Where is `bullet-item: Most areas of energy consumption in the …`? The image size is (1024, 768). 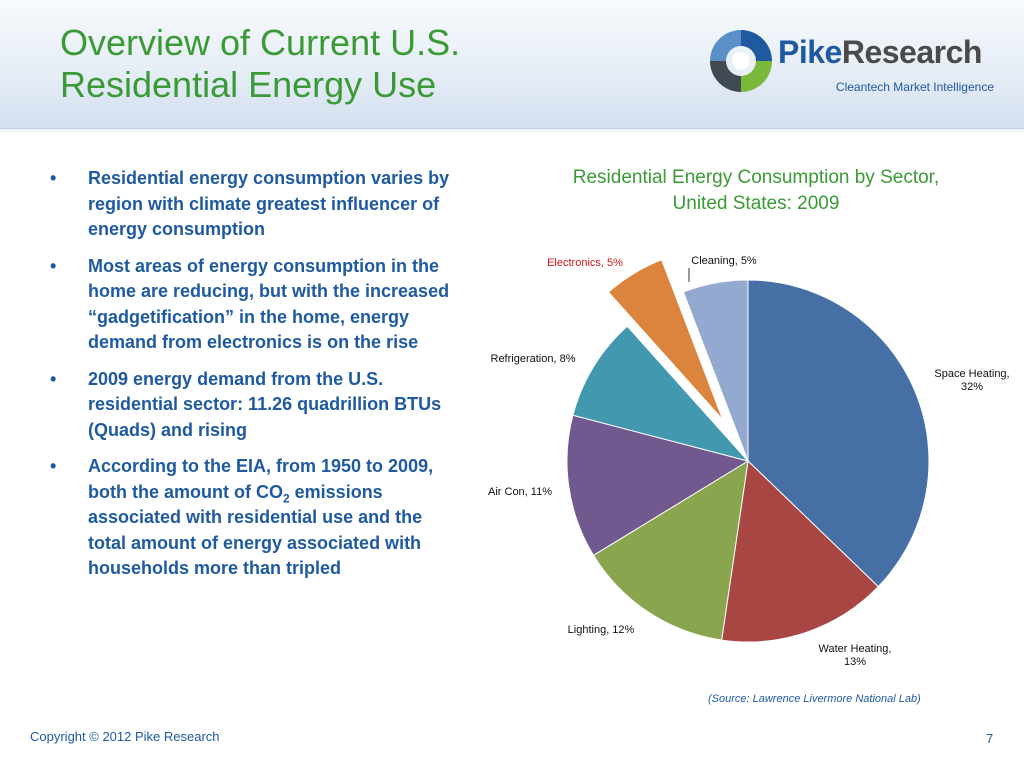
bullet-item: Most areas of energy consumption in the … is located at coordinates (256, 305).